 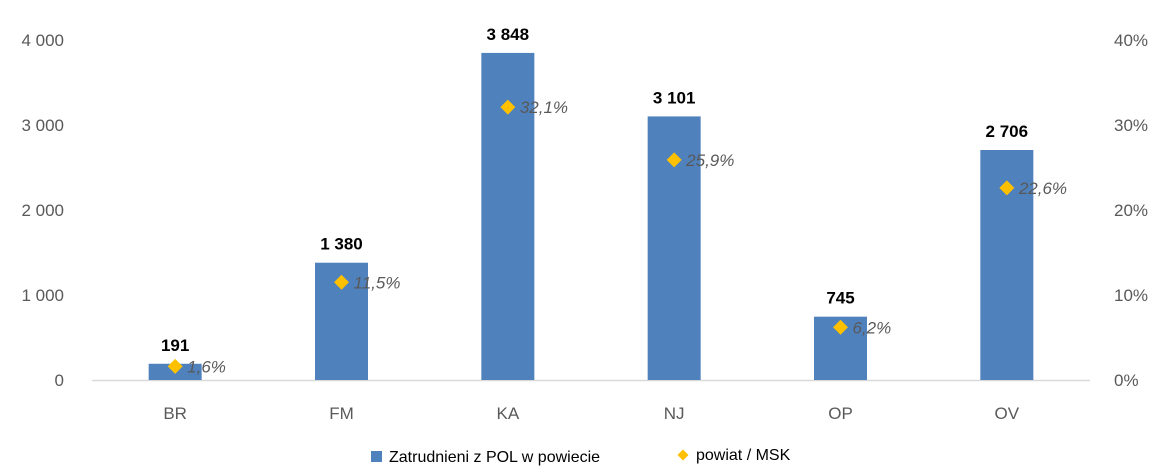 What do you see at coordinates (377, 282) in the screenshot?
I see `point-value-label: 11,5%` at bounding box center [377, 282].